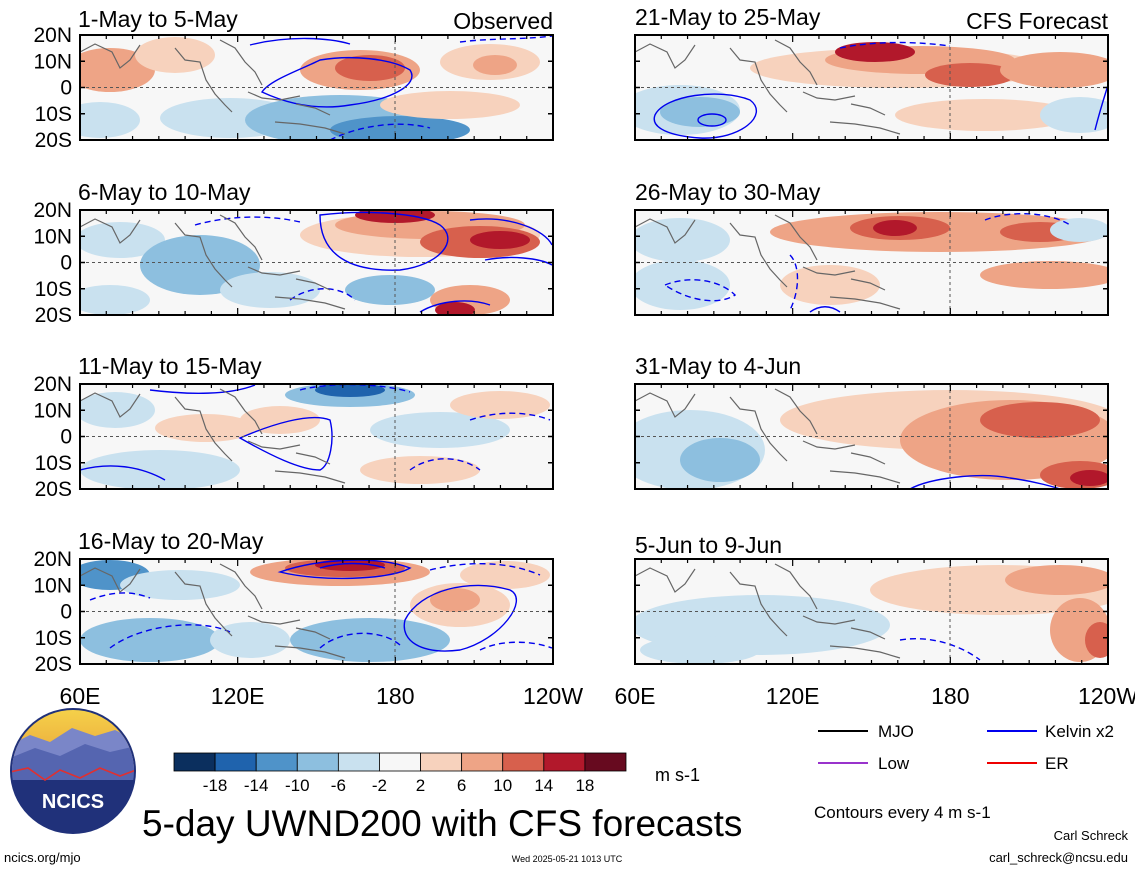 The height and width of the screenshot is (872, 1135). Describe the element at coordinates (338, 785) in the screenshot. I see `colorbar-tick-label: -6` at that location.